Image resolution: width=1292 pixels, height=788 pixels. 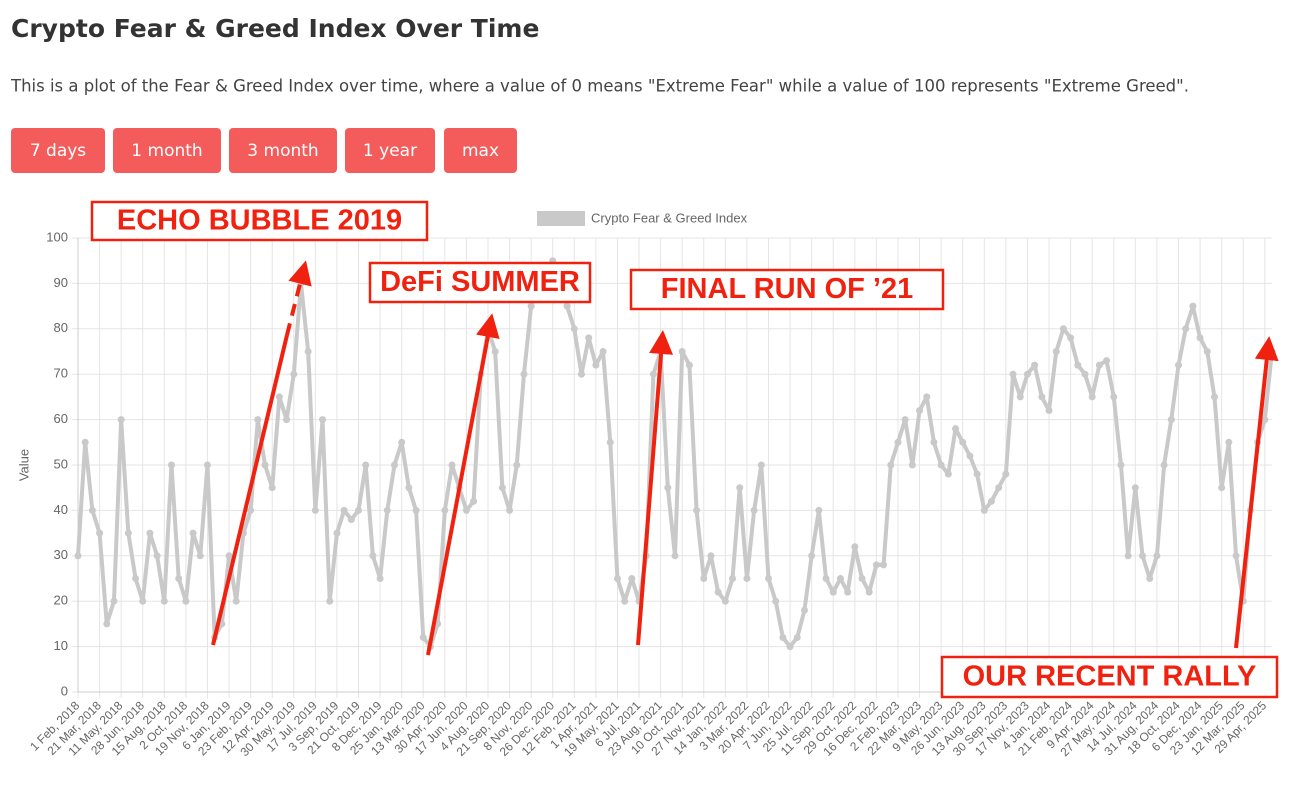 I want to click on button-label: max, so click(x=480, y=151).